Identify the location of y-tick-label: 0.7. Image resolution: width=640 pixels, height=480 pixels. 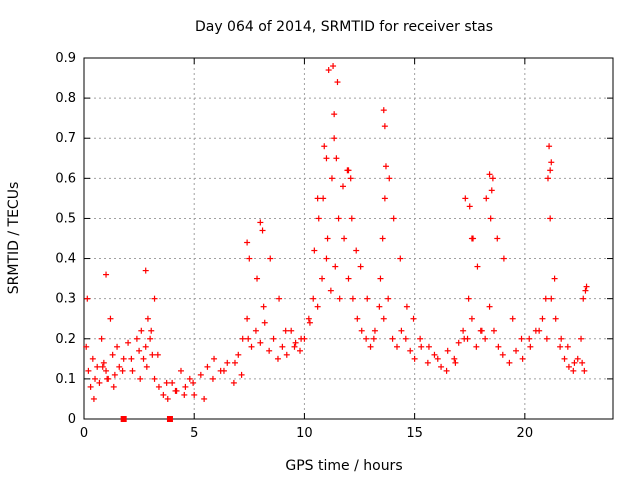
(65, 138).